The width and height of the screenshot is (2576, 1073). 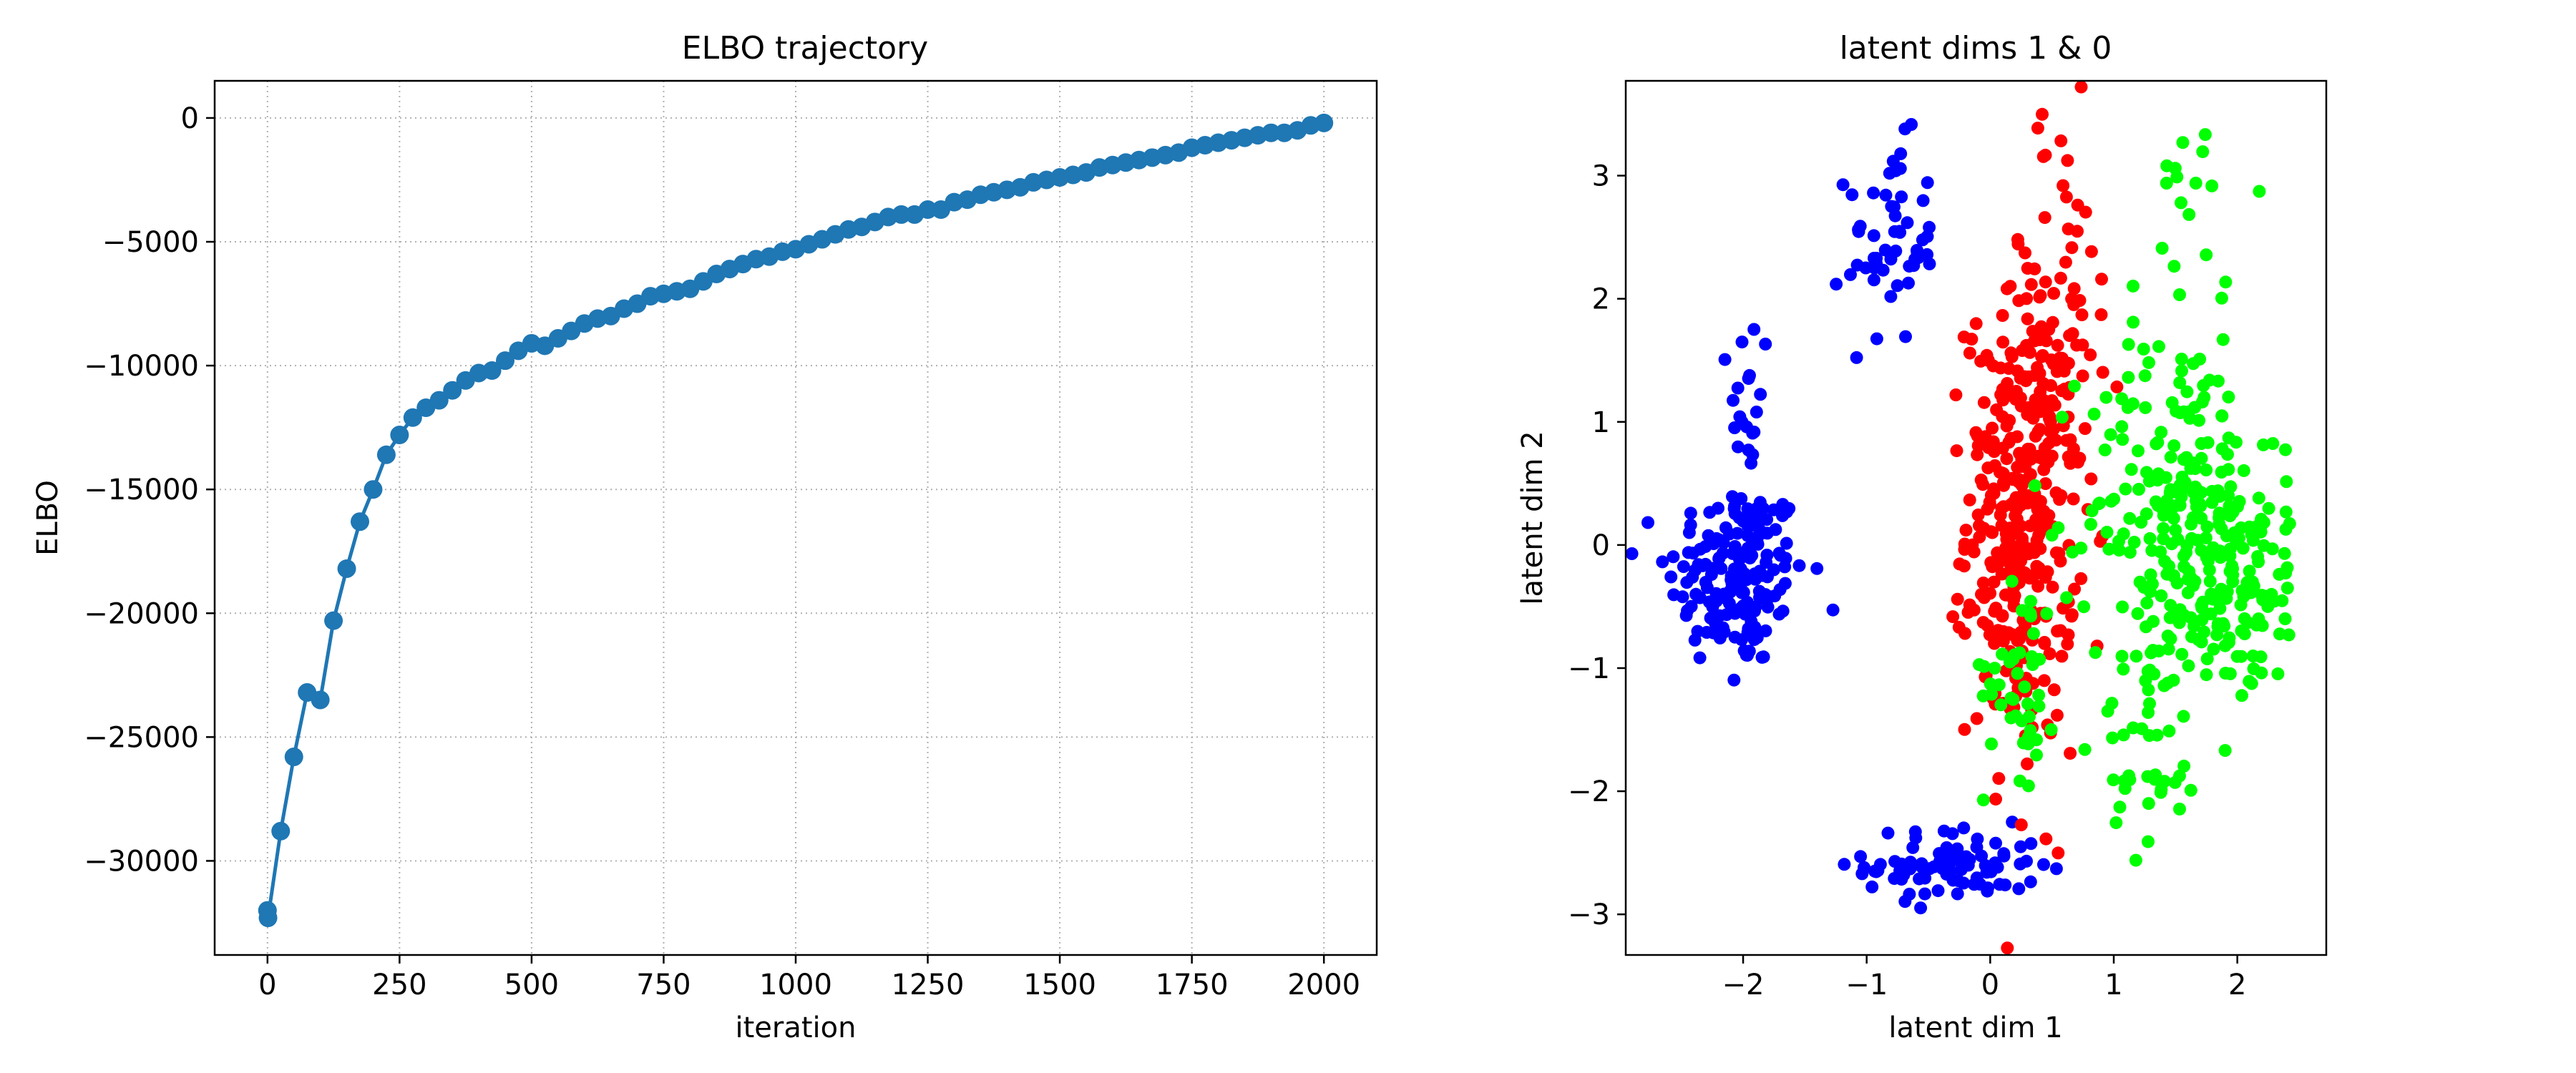 What do you see at coordinates (1743, 985) in the screenshot?
I see `latent-x-tick-label: −2` at bounding box center [1743, 985].